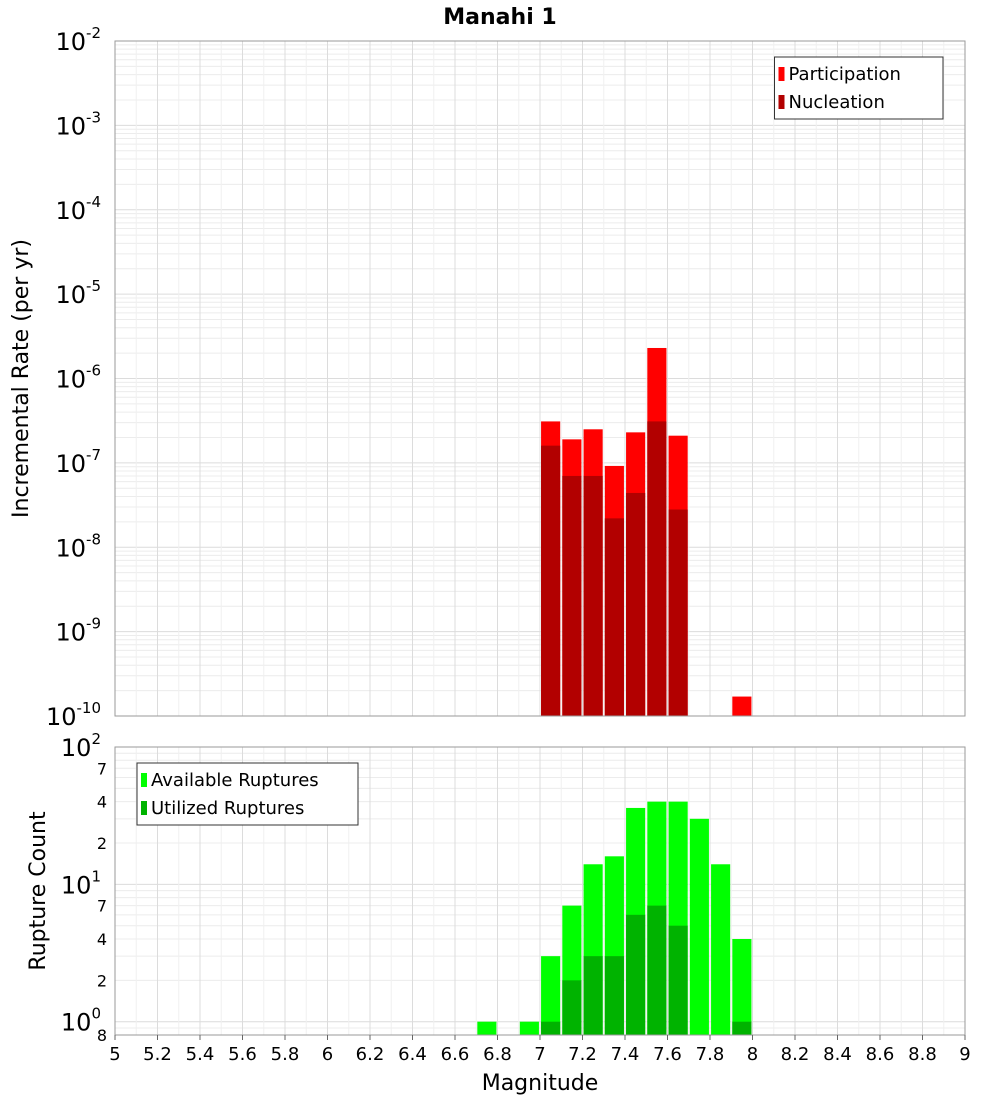 The image size is (1000, 1100). I want to click on x-axis-label: Magnitude, so click(540, 1083).